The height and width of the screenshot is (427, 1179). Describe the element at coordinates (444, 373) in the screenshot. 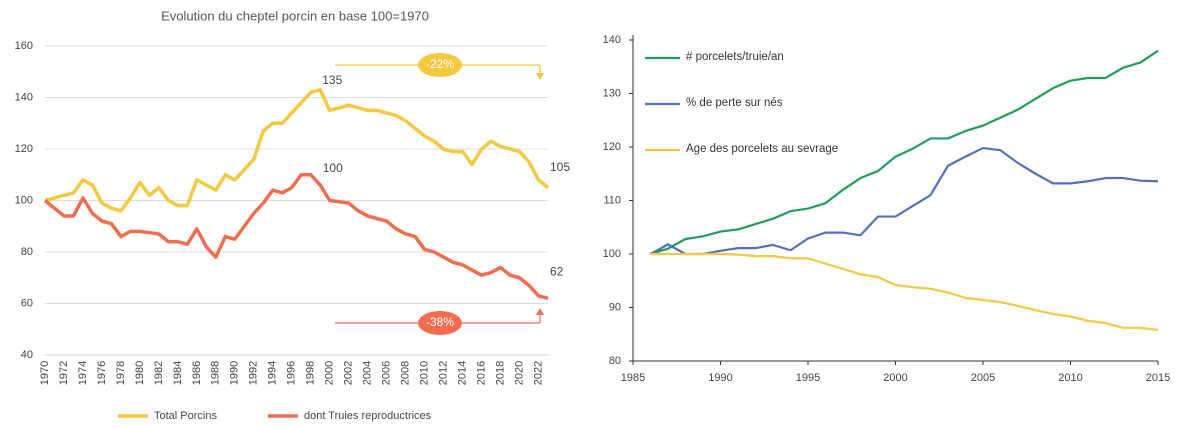

I see `x-tick-label: 2012` at that location.